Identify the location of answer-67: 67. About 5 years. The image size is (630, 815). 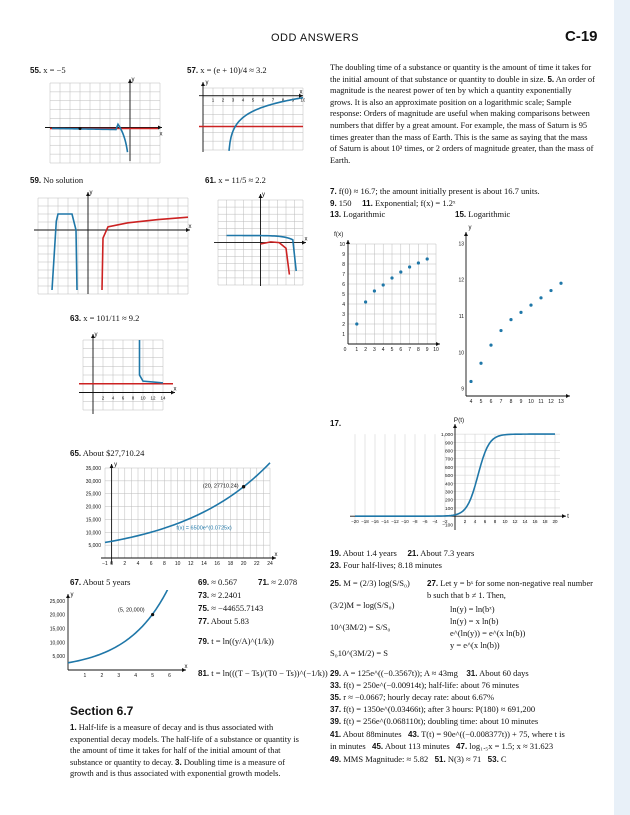
(100, 582).